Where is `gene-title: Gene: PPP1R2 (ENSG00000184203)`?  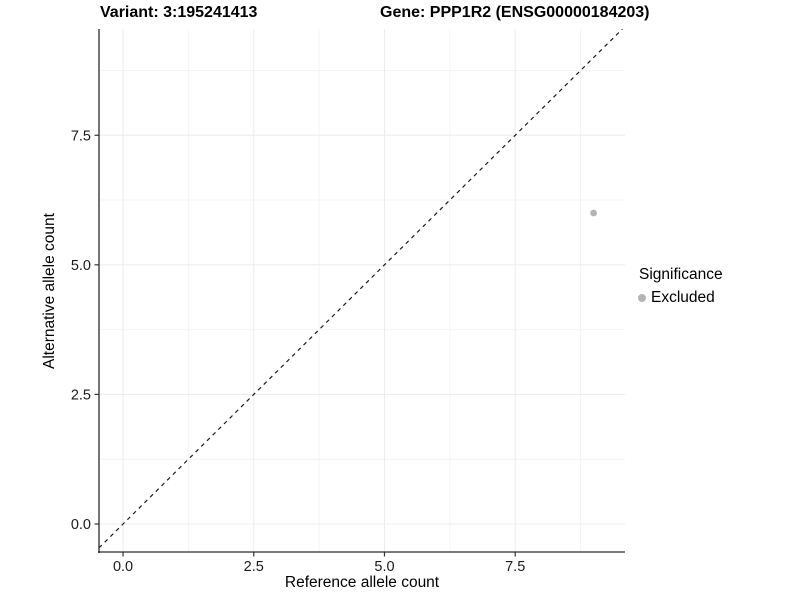
gene-title: Gene: PPP1R2 (ENSG00000184203) is located at coordinates (515, 12).